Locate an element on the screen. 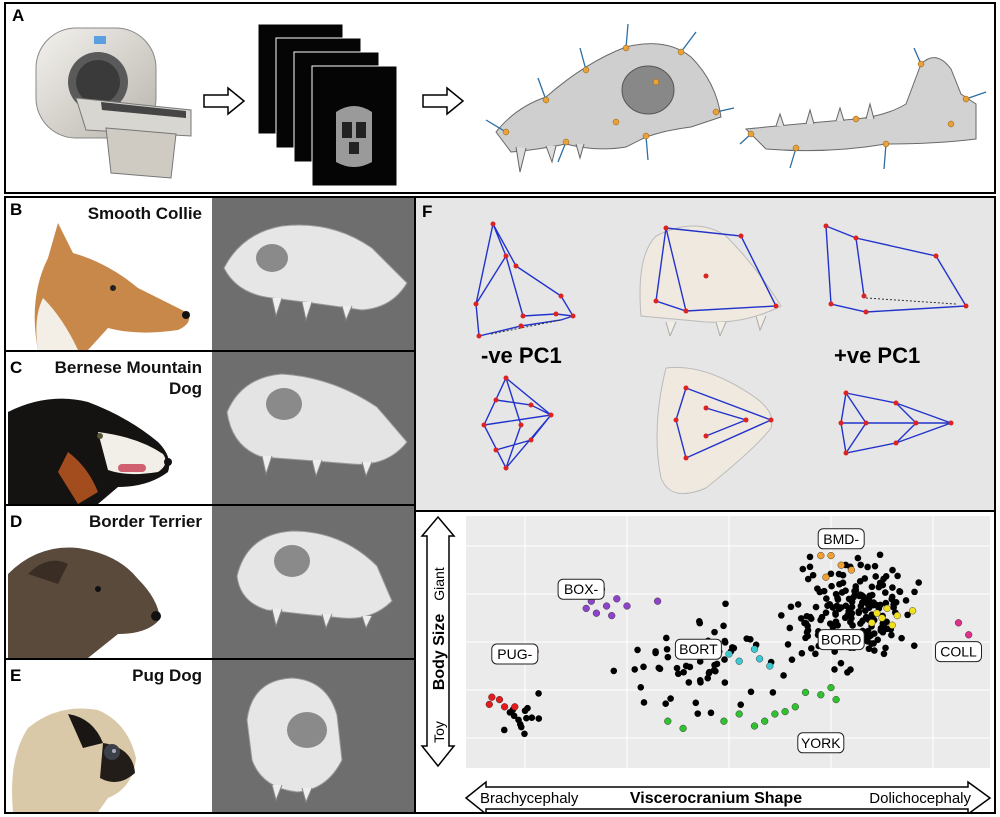  pos-pc1-label: +ve PC1 is located at coordinates (877, 355).